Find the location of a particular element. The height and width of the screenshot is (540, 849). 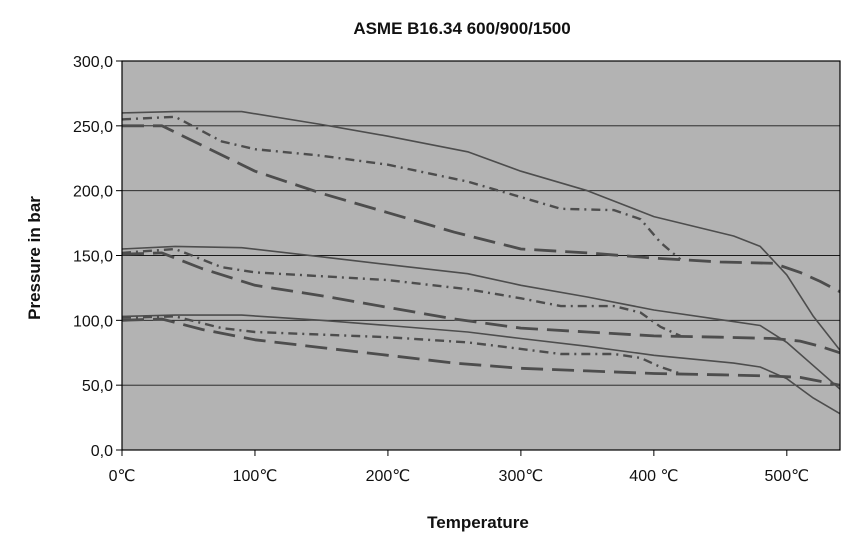

x-tick-label: 0℃ is located at coordinates (122, 476).